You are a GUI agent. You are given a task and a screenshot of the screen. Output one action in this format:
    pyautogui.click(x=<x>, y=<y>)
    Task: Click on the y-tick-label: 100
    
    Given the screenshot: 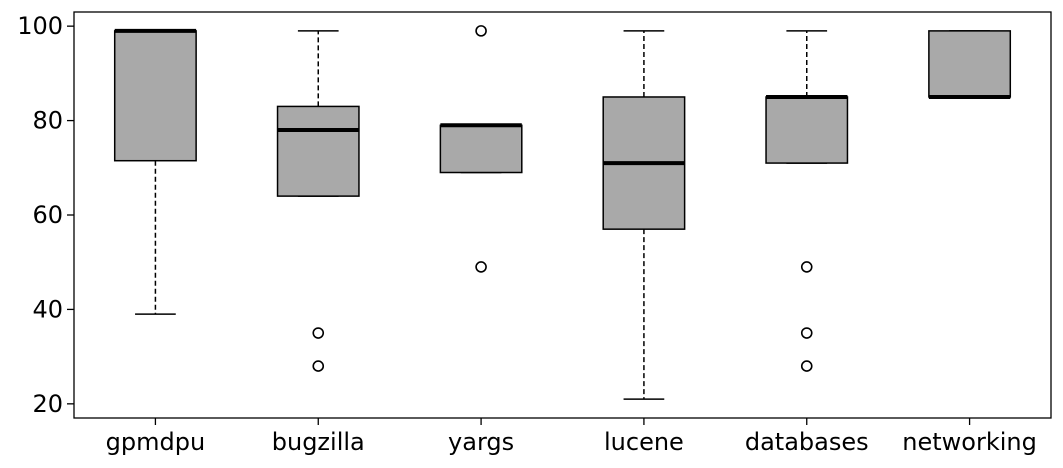 What is the action you would take?
    pyautogui.click(x=40, y=26)
    